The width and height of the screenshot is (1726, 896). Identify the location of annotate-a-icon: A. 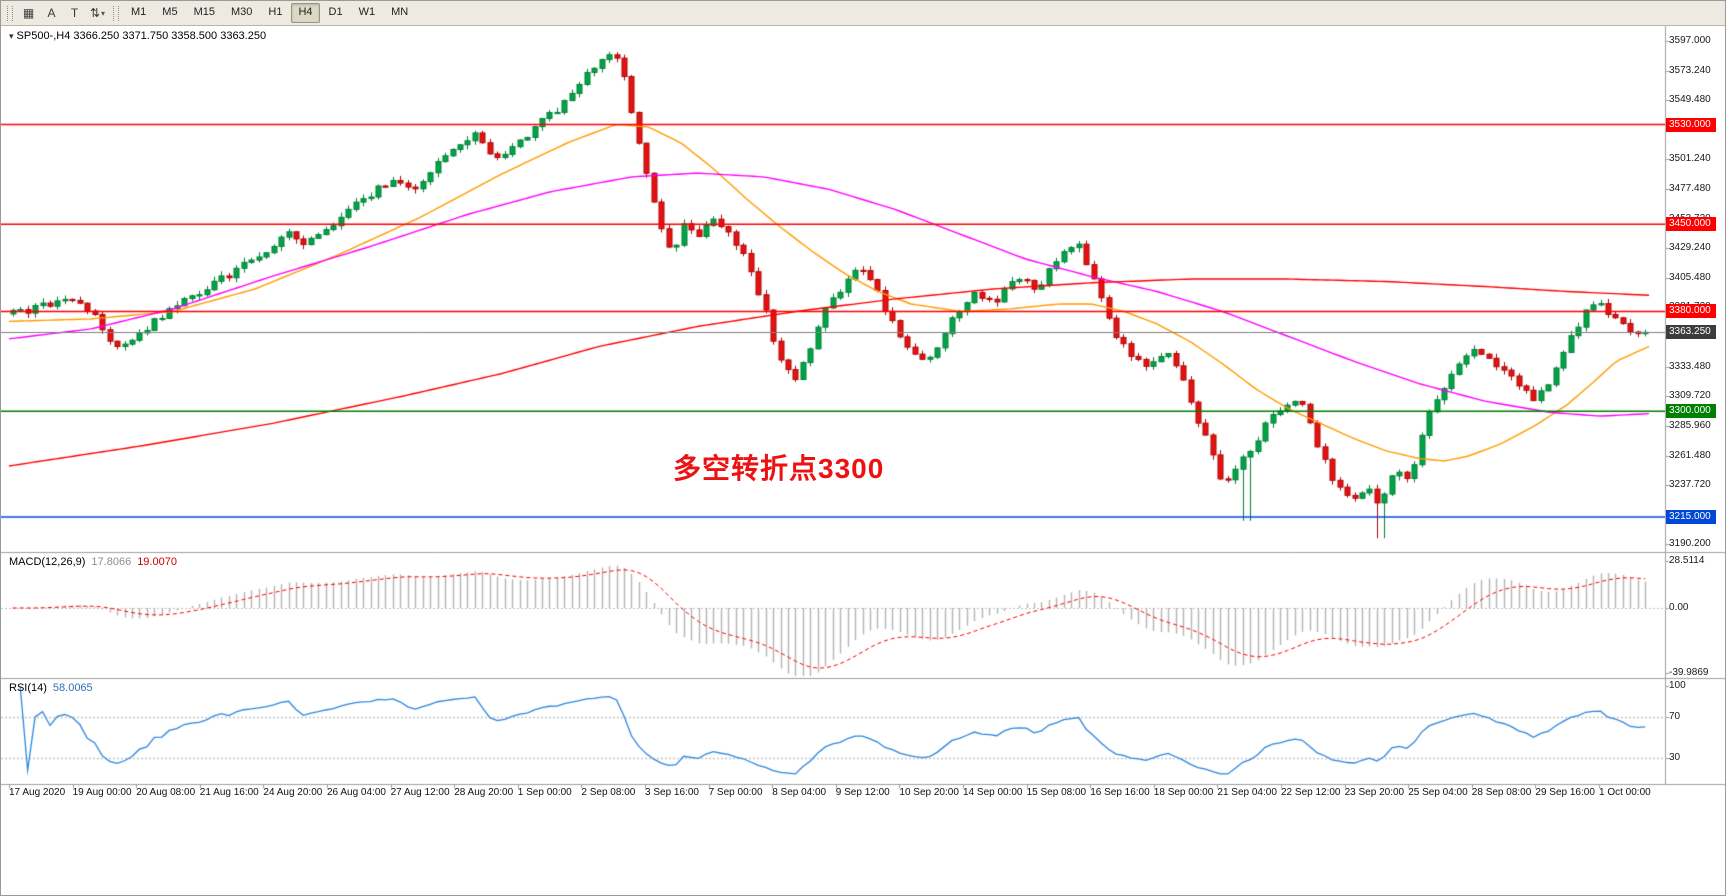
(51, 13).